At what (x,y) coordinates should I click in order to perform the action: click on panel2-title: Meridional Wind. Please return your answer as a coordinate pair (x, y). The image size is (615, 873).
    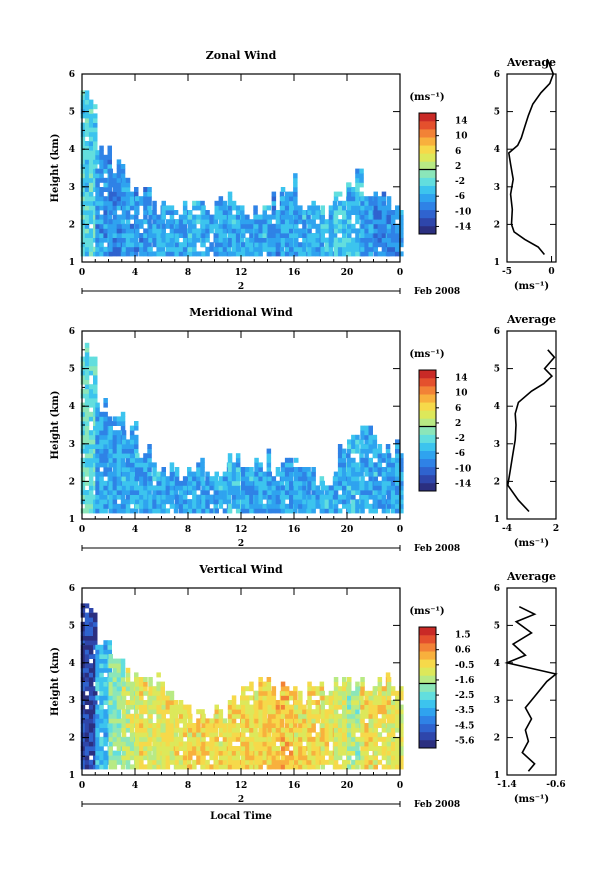
    Looking at the image, I should click on (241, 312).